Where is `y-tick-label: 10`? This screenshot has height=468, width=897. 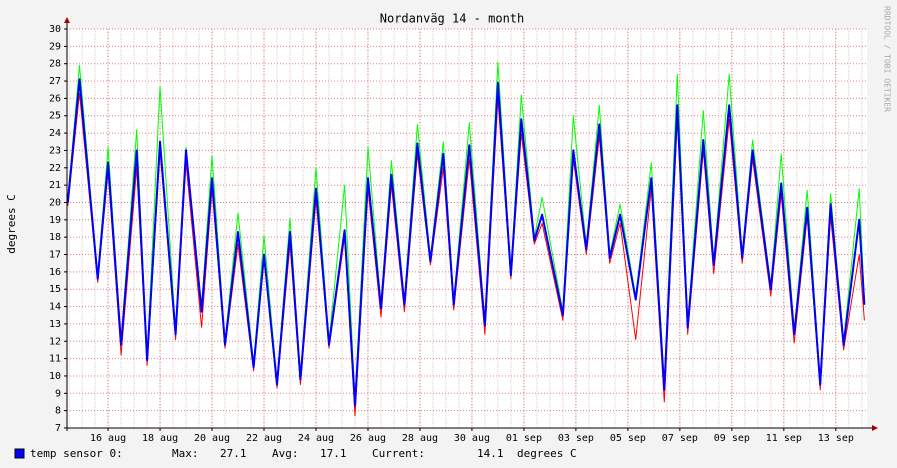
y-tick-label: 10 is located at coordinates (55, 376).